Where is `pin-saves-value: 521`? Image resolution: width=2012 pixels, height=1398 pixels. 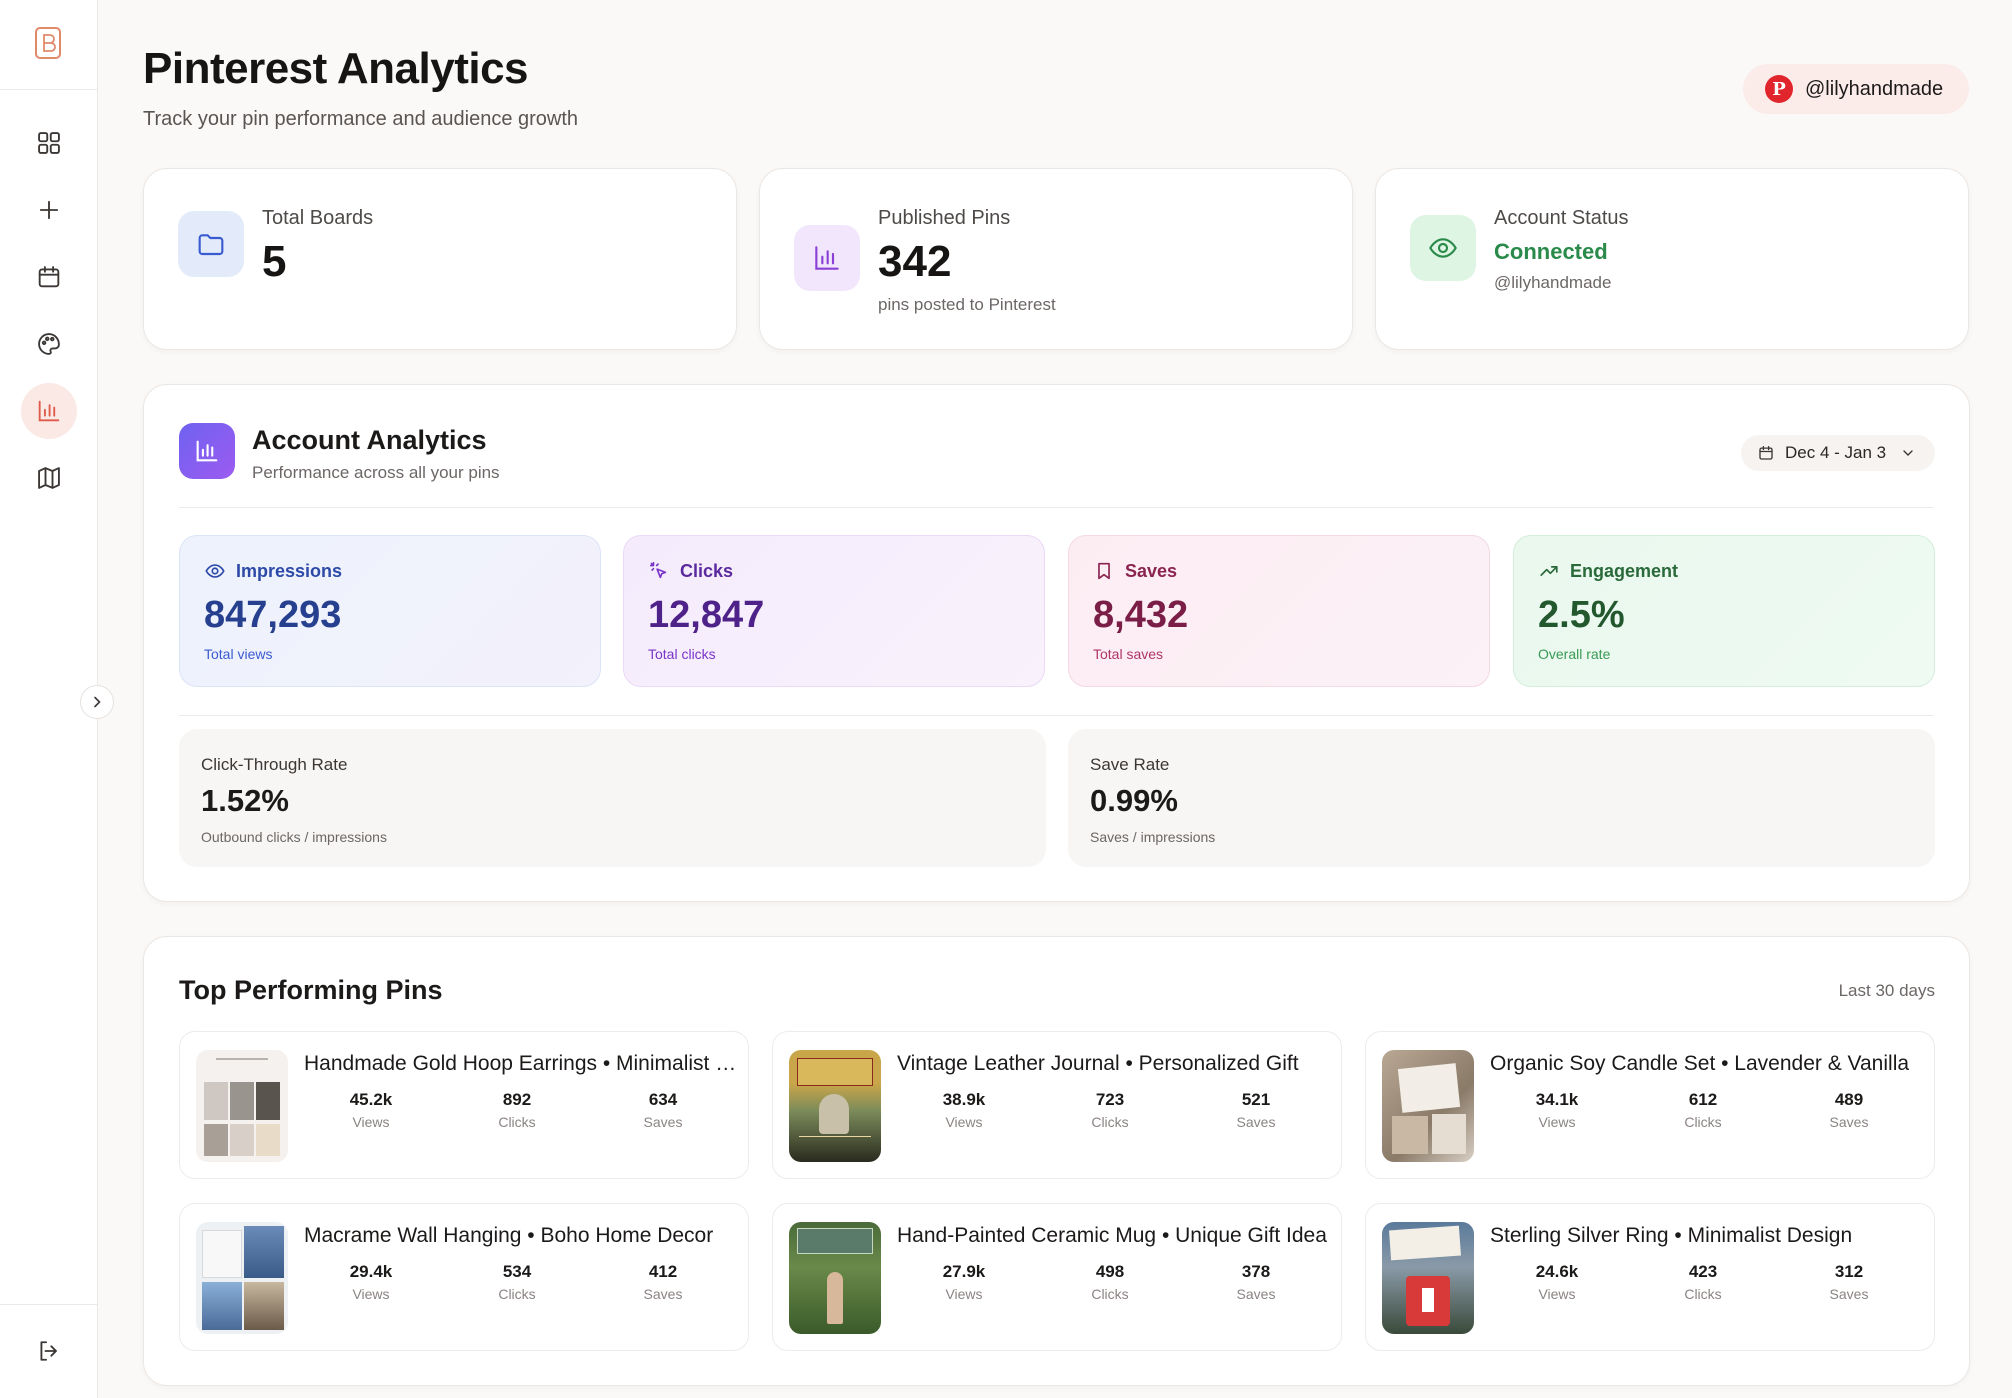
pin-saves-value: 521 is located at coordinates (1256, 1099).